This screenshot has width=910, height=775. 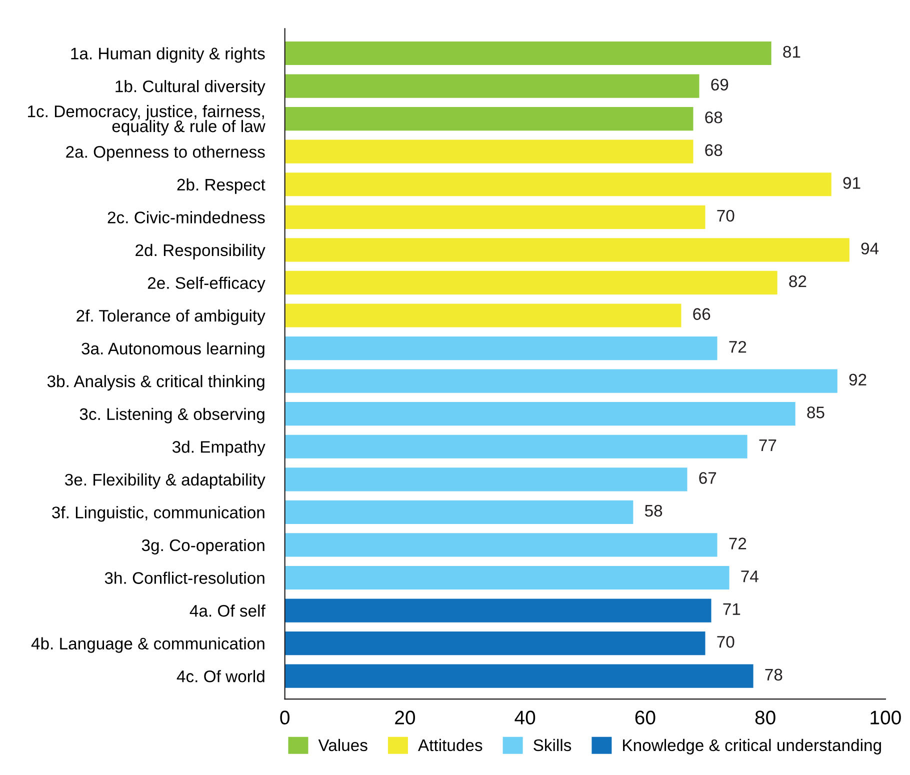 I want to click on y-tick-label: 4a. Of self, so click(x=228, y=610).